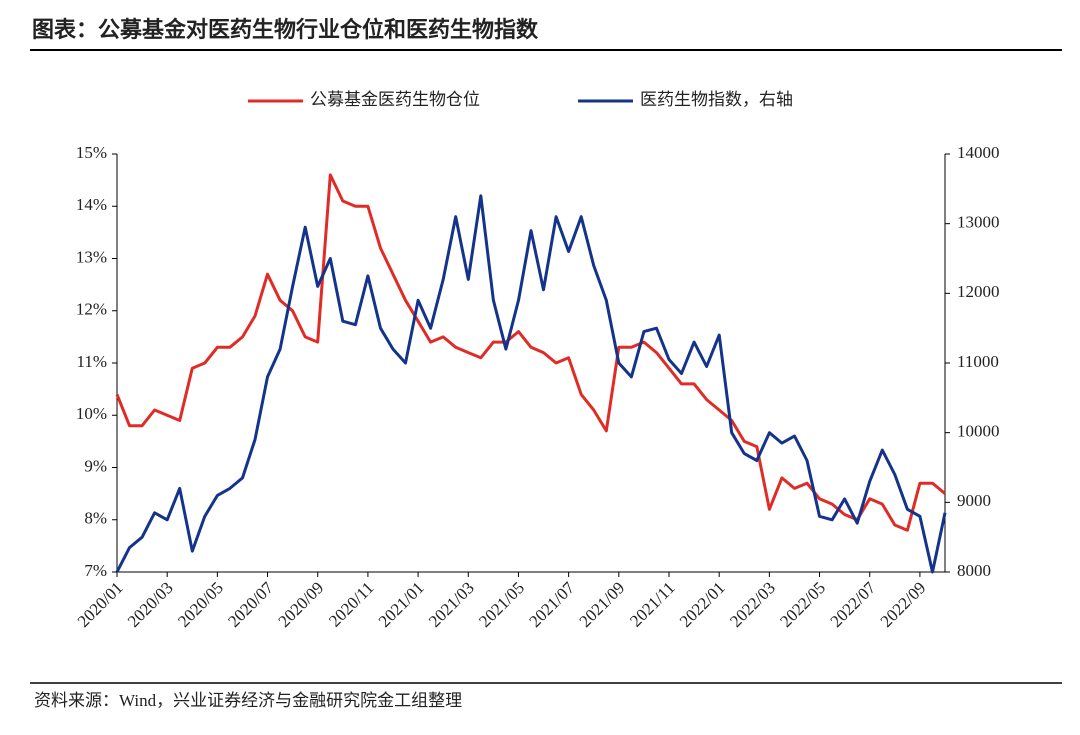  What do you see at coordinates (300, 604) in the screenshot?
I see `x-tick-label: 2020/09` at bounding box center [300, 604].